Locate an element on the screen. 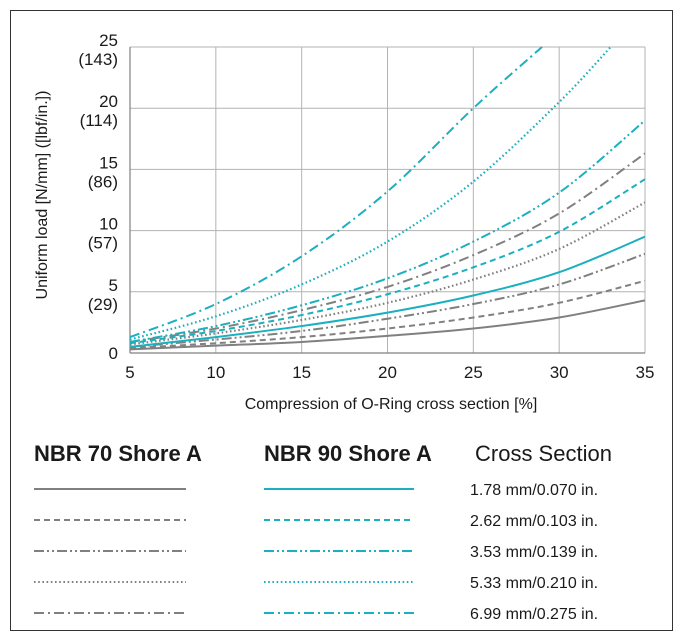 Image resolution: width=685 pixels, height=643 pixels. y-axis-ticks: 0 5(29) 10(57) 15(86) 20(114) 25(143) is located at coordinates (98, 197).